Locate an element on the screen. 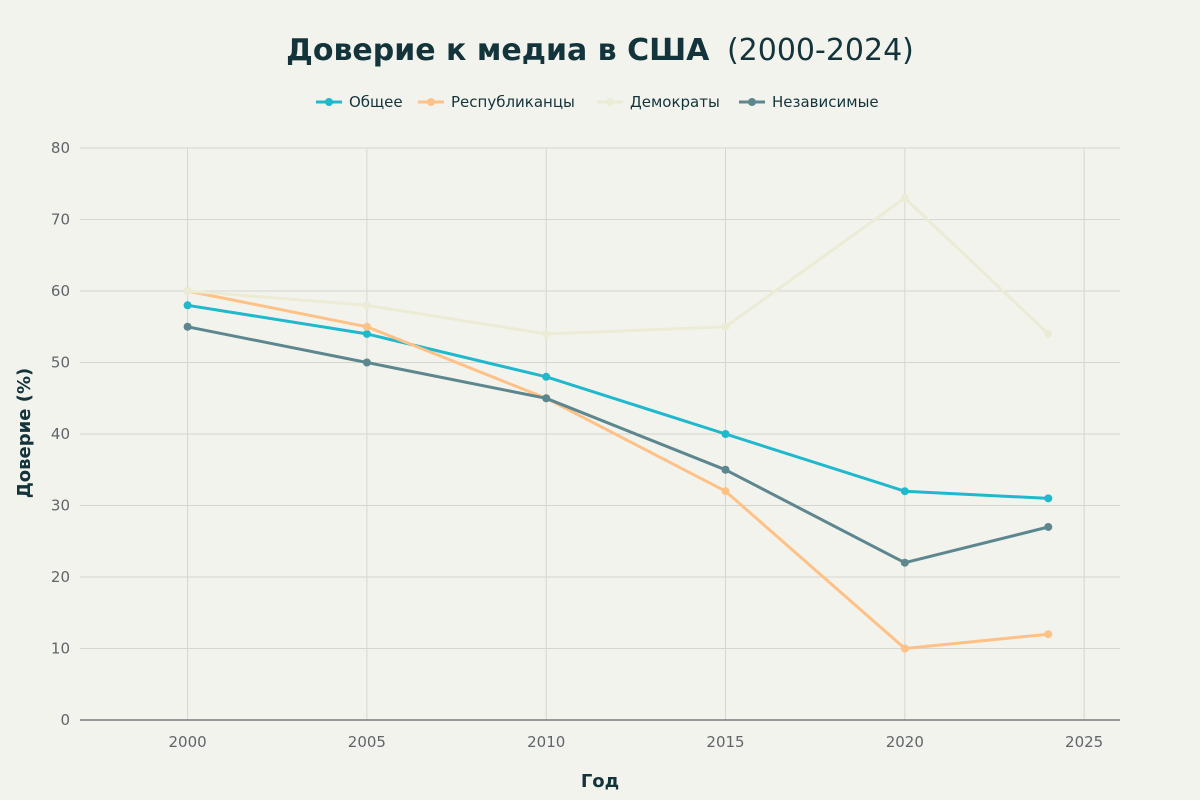 This screenshot has width=1200, height=800. y-tick-label: 30 is located at coordinates (60, 506).